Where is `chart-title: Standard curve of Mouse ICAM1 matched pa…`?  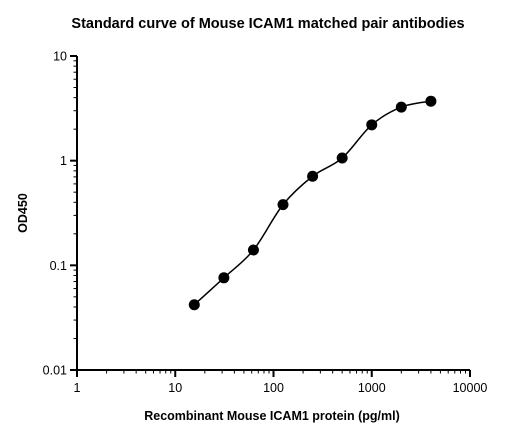 chart-title: Standard curve of Mouse ICAM1 matched pa… is located at coordinates (267, 24).